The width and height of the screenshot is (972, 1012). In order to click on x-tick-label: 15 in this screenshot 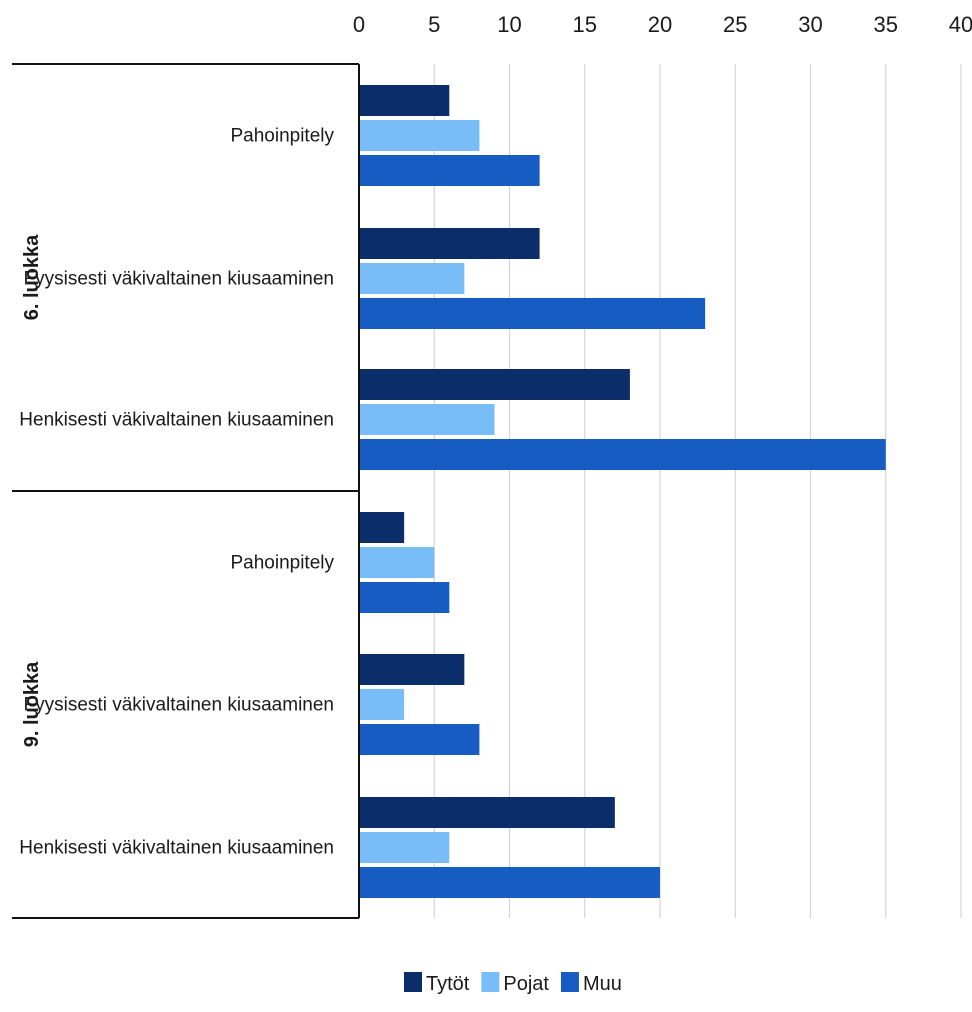, I will do `click(585, 24)`.